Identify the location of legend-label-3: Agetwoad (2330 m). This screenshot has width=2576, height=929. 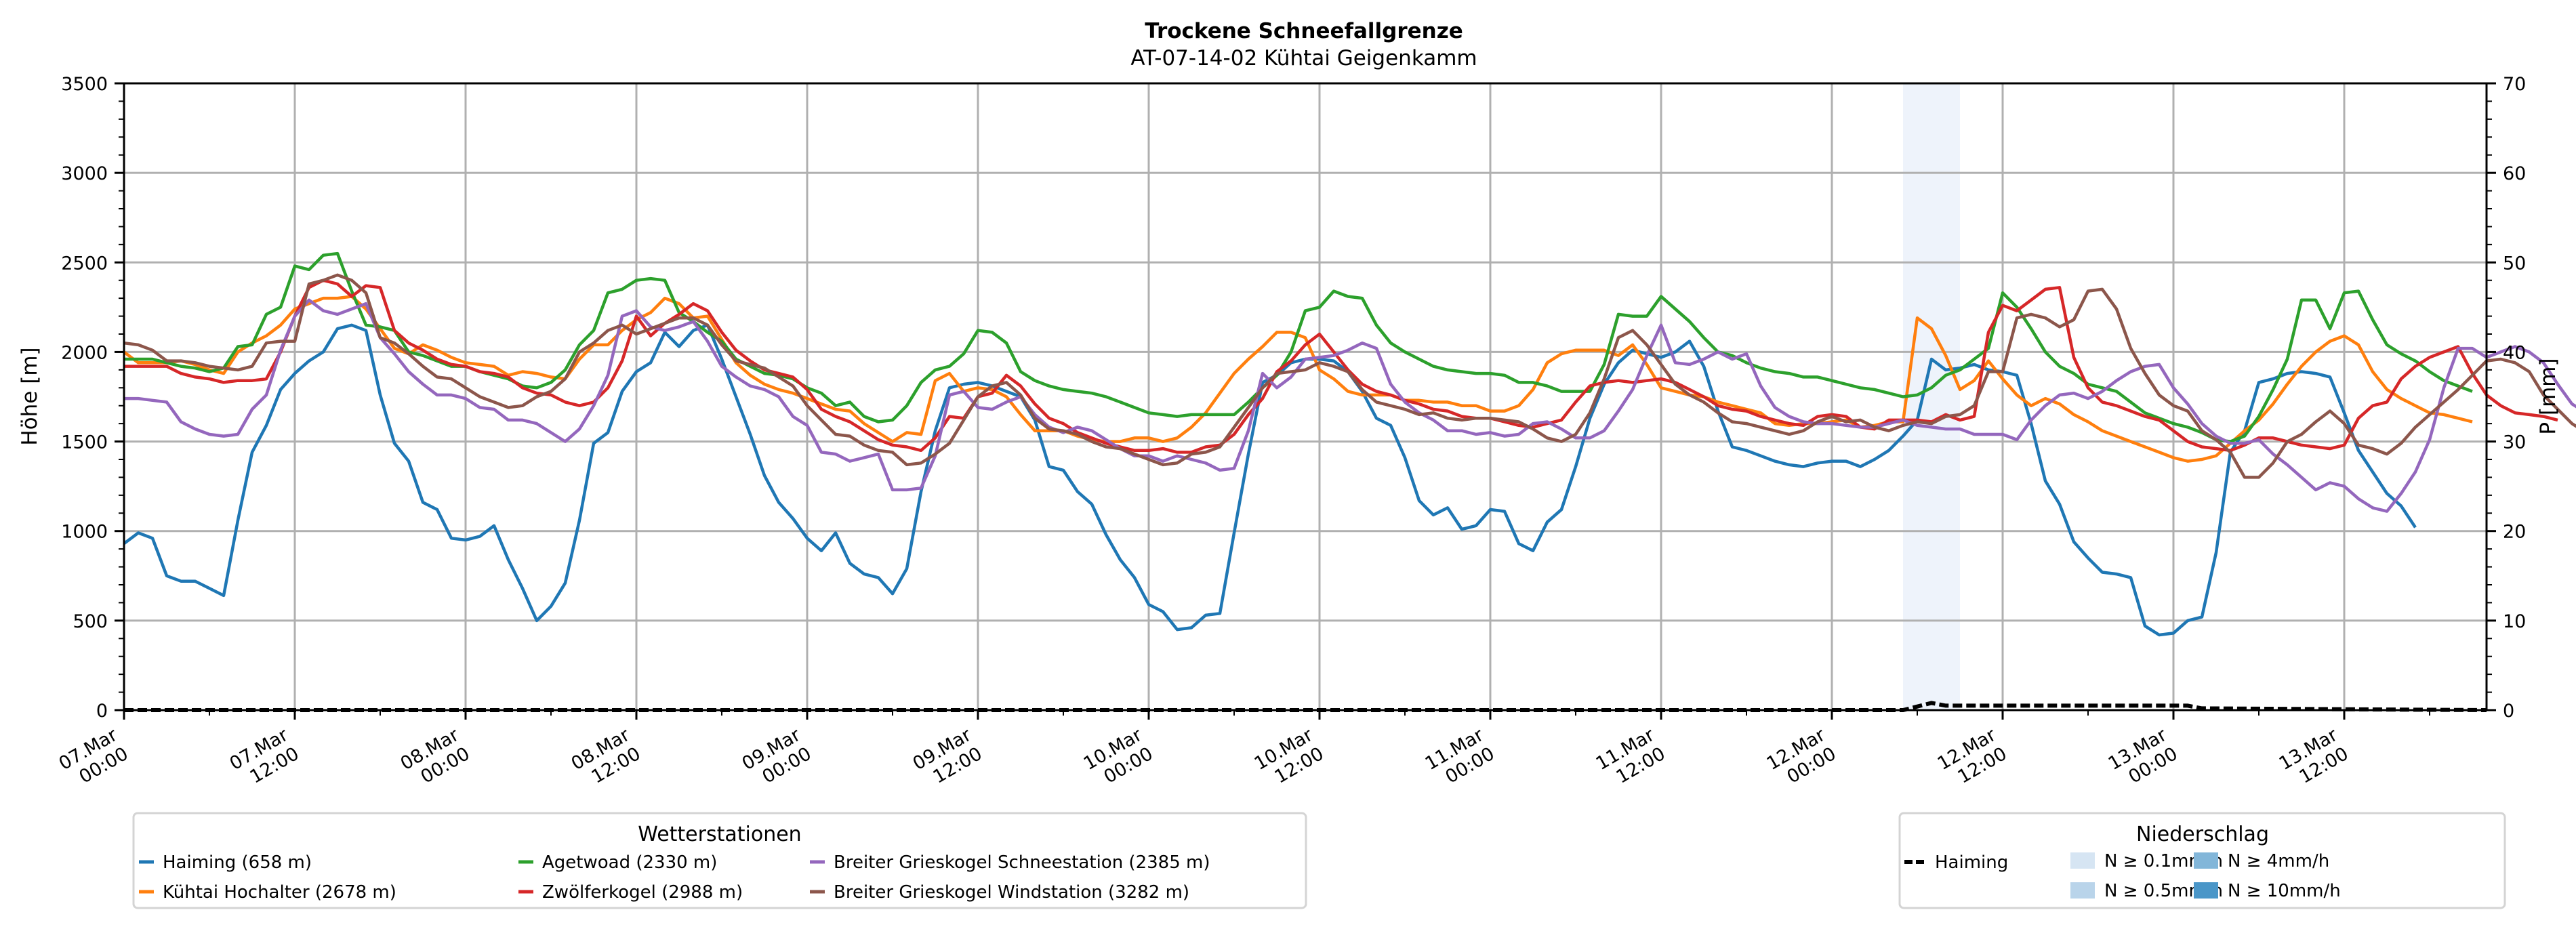
(629, 862).